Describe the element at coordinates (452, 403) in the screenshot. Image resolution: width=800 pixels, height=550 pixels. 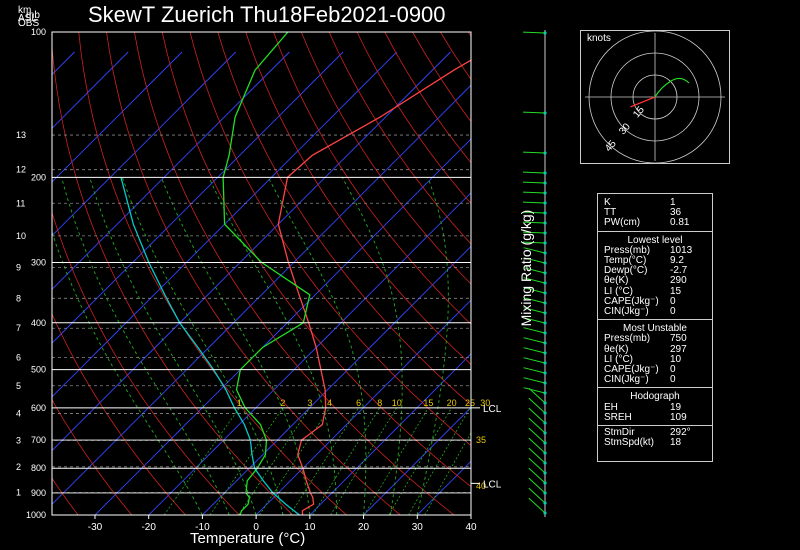
I see `mixing-ratio-tick-label: 20` at that location.